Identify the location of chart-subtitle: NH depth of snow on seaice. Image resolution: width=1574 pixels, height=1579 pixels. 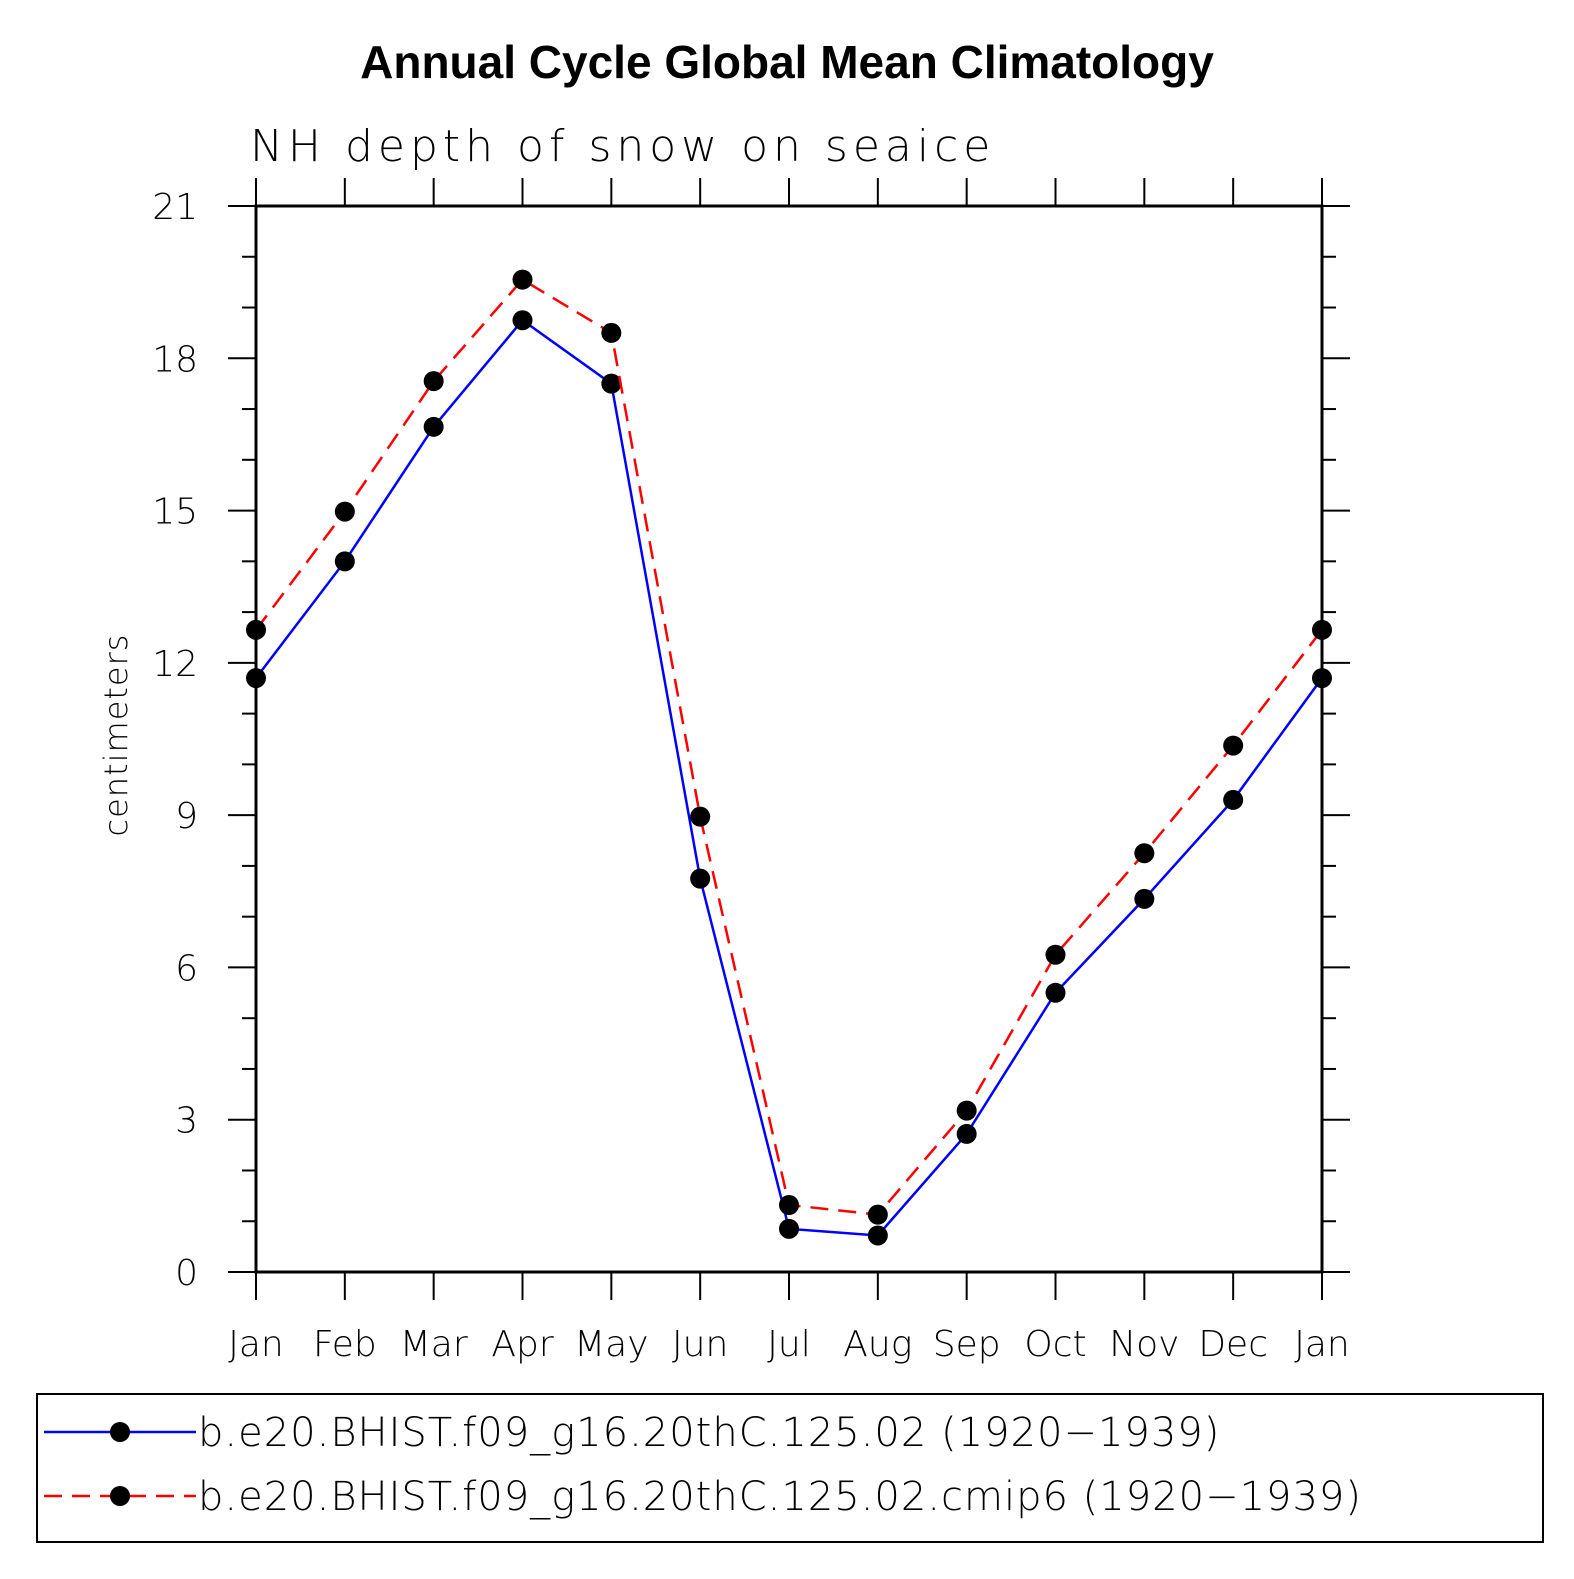
(622, 146).